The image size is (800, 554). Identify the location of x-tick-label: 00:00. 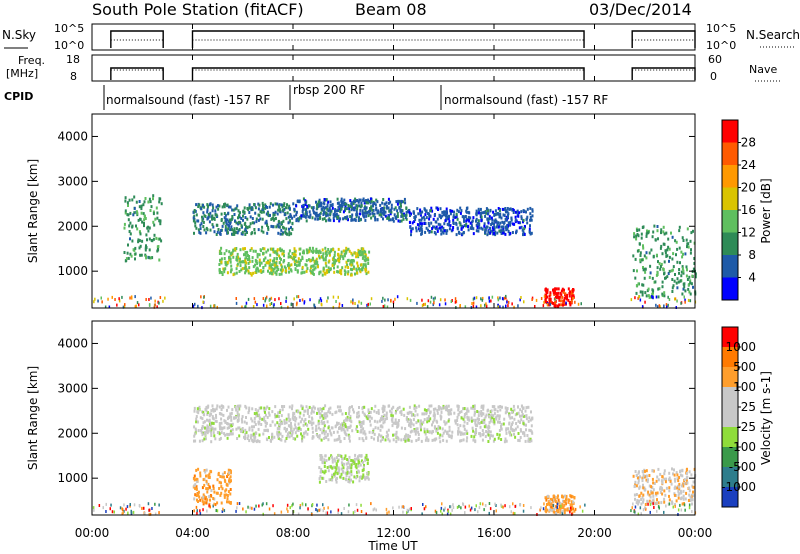
(695, 533).